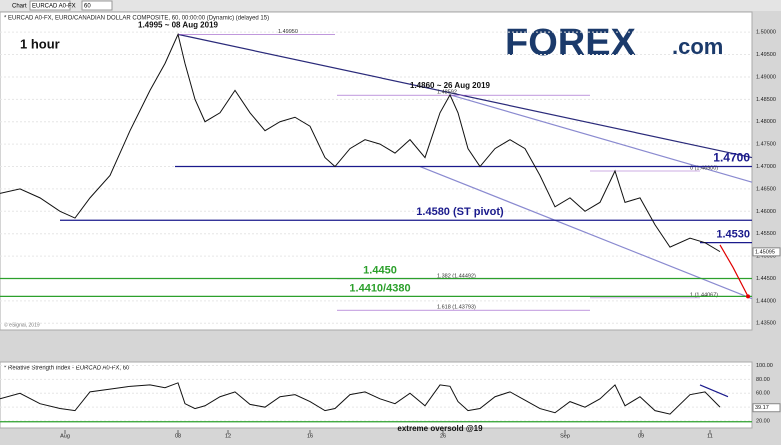 The height and width of the screenshot is (445, 781). Describe the element at coordinates (456, 276) in the screenshot. I see `fib-label: 1.382 (1.44492)` at that location.